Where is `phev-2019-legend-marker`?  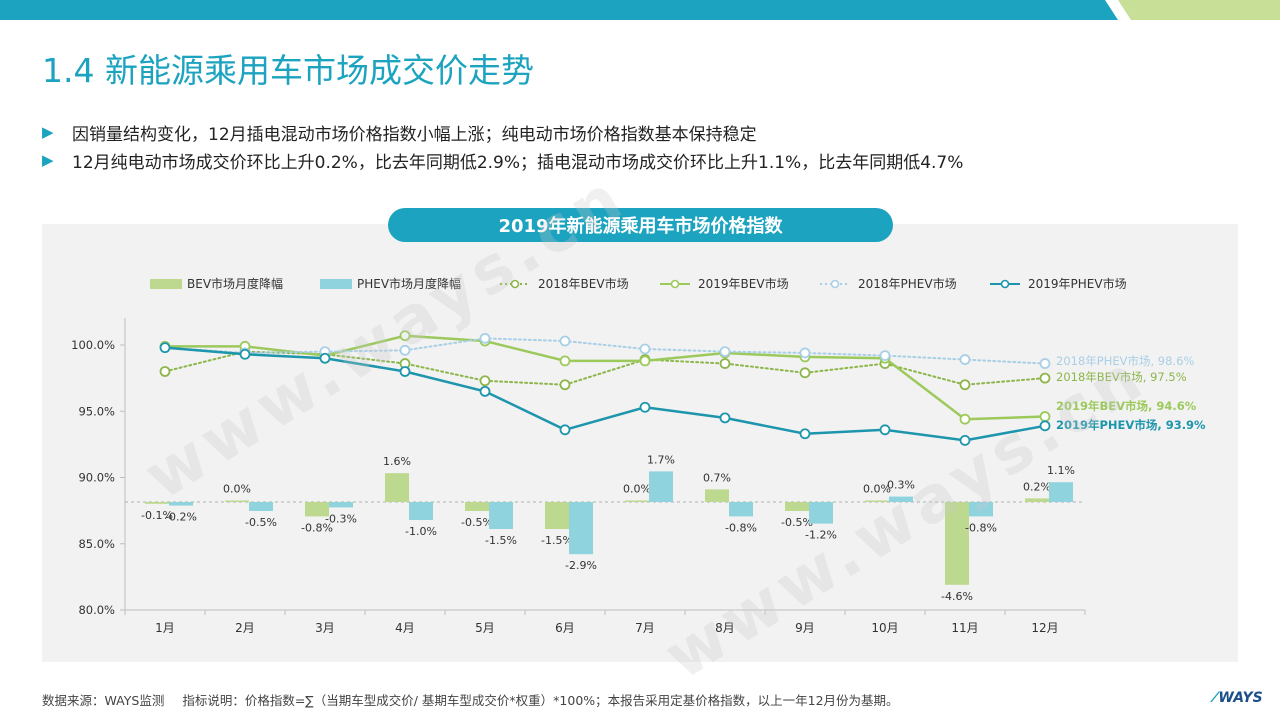
phev-2019-legend-marker is located at coordinates (1005, 284).